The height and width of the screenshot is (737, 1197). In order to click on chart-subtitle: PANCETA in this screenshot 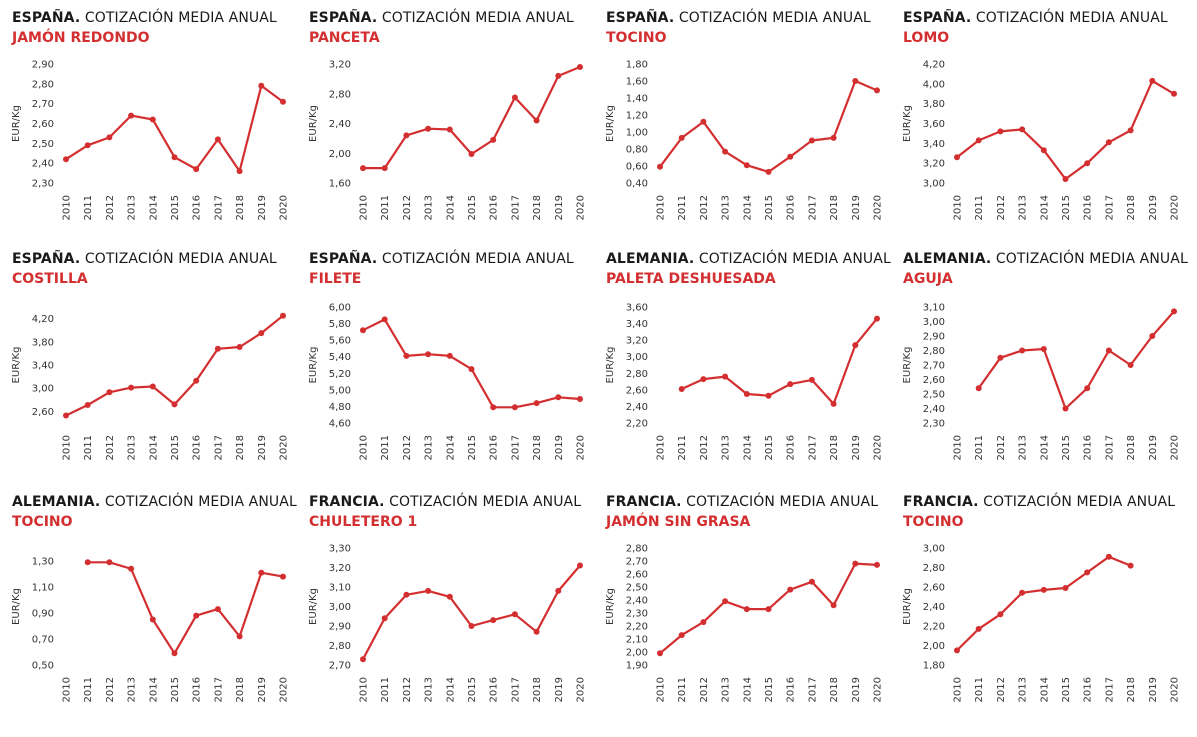, I will do `click(344, 38)`.